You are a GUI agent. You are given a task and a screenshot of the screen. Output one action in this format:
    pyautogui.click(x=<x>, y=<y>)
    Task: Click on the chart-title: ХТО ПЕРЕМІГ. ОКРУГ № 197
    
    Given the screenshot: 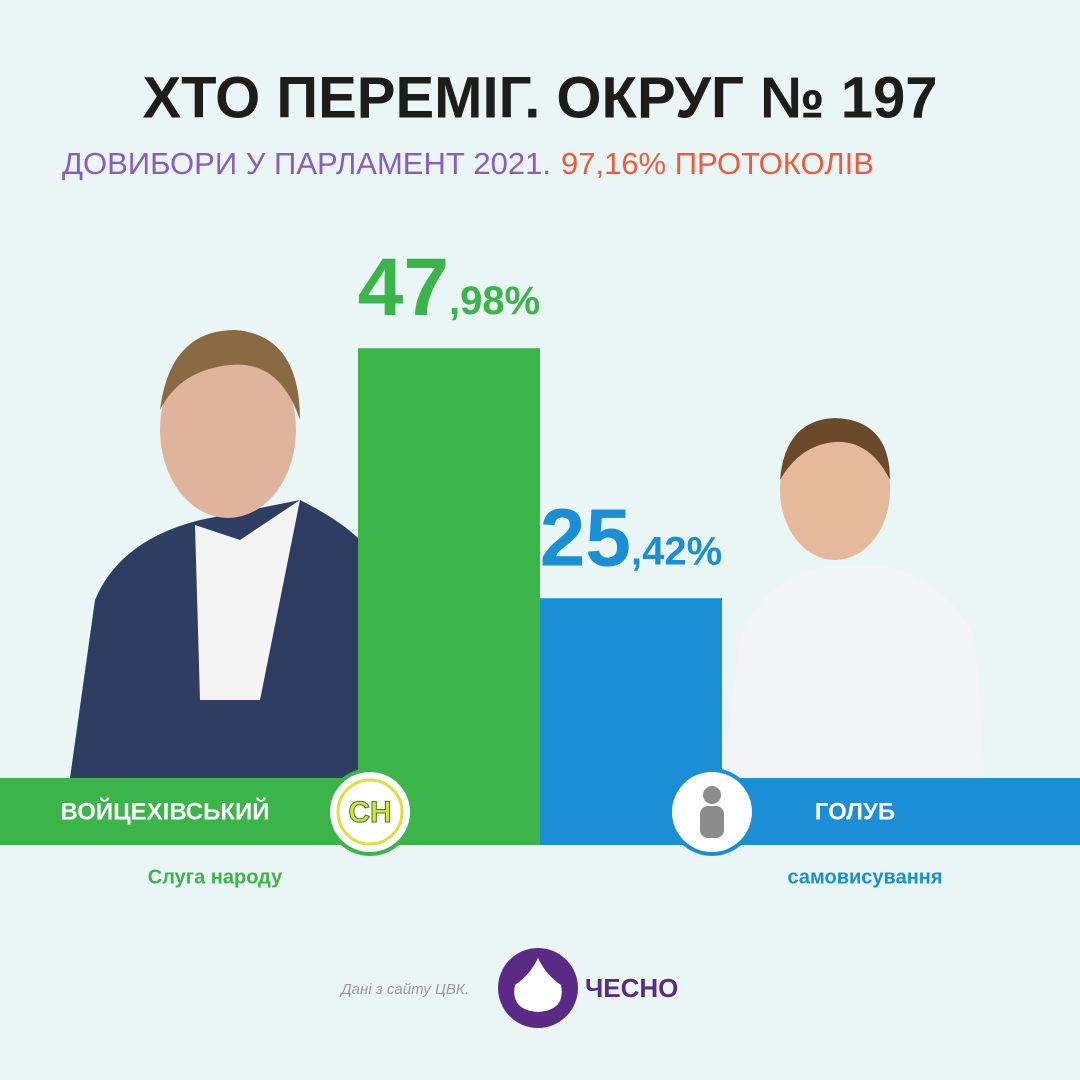 What is the action you would take?
    pyautogui.click(x=540, y=97)
    